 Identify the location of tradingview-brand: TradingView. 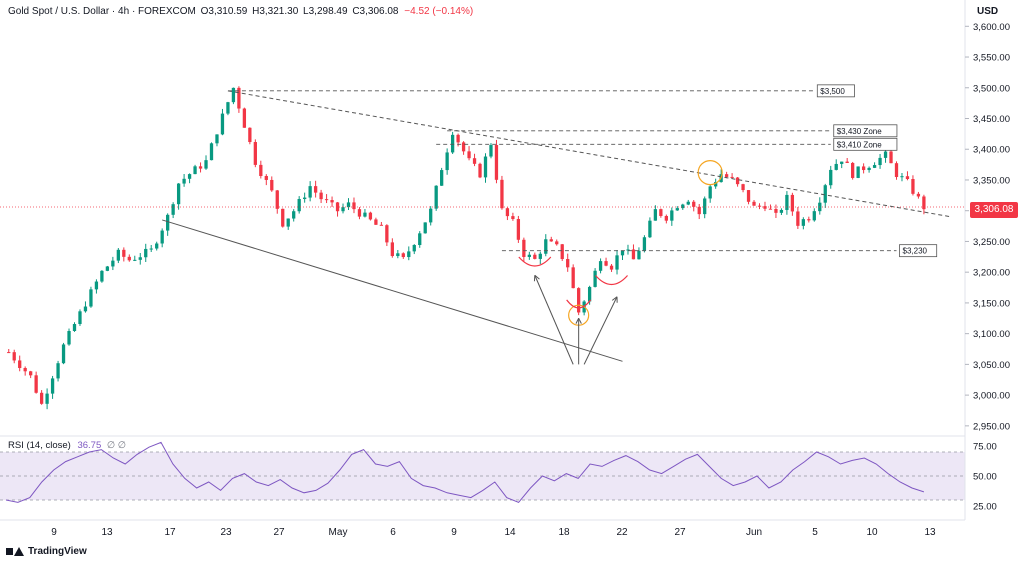
(46, 551).